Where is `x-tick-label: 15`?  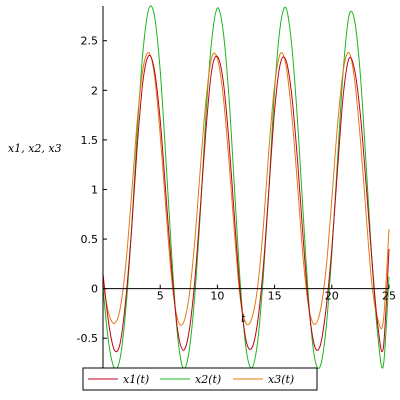 x-tick-label: 15 is located at coordinates (275, 296).